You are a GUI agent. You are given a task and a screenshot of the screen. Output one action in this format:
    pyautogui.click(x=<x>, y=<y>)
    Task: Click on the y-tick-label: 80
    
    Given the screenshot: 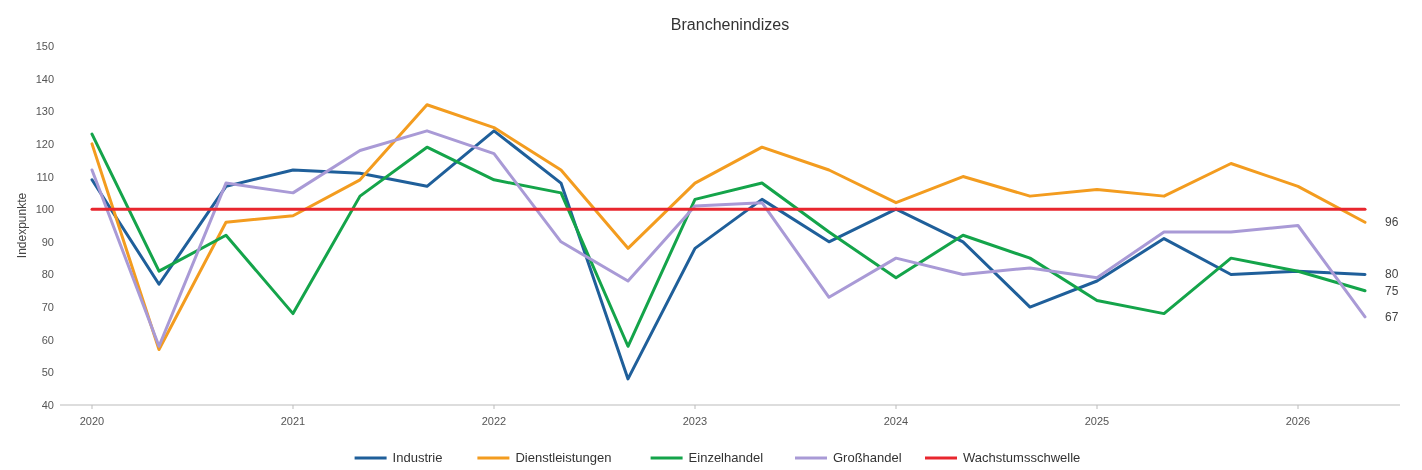 What is the action you would take?
    pyautogui.click(x=47, y=274)
    